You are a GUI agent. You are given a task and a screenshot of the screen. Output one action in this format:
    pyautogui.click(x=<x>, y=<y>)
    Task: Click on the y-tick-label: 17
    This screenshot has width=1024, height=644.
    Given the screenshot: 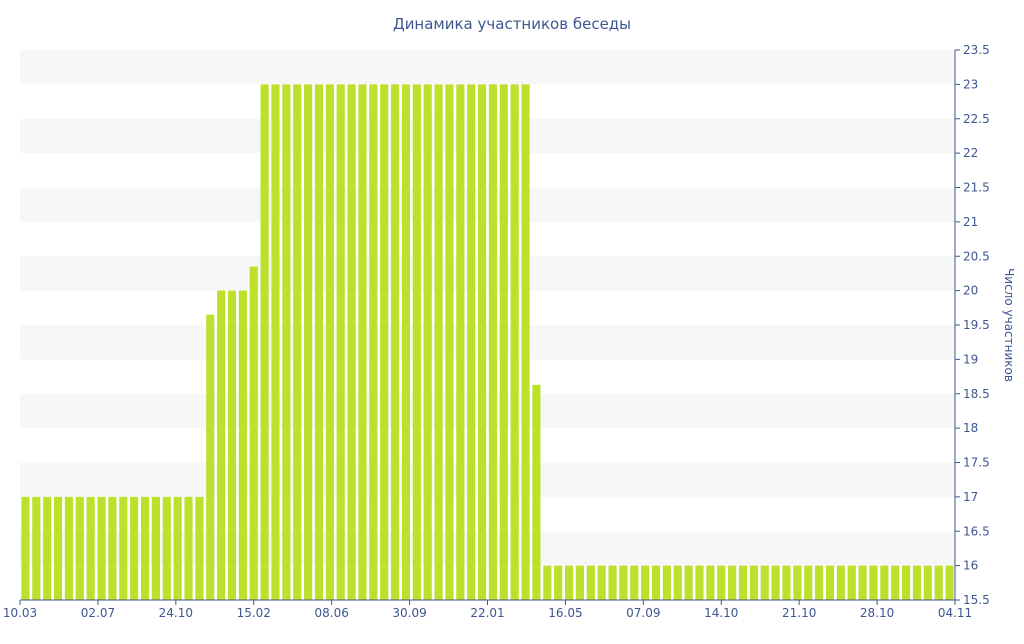 What is the action you would take?
    pyautogui.click(x=970, y=497)
    